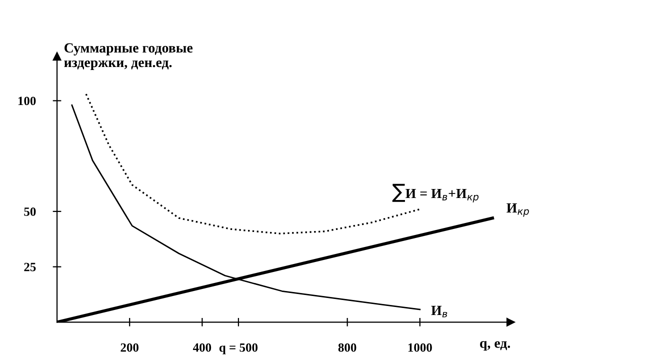 The image size is (648, 364). What do you see at coordinates (439, 312) in the screenshot?
I see `series-label: И$_{в}$` at bounding box center [439, 312].